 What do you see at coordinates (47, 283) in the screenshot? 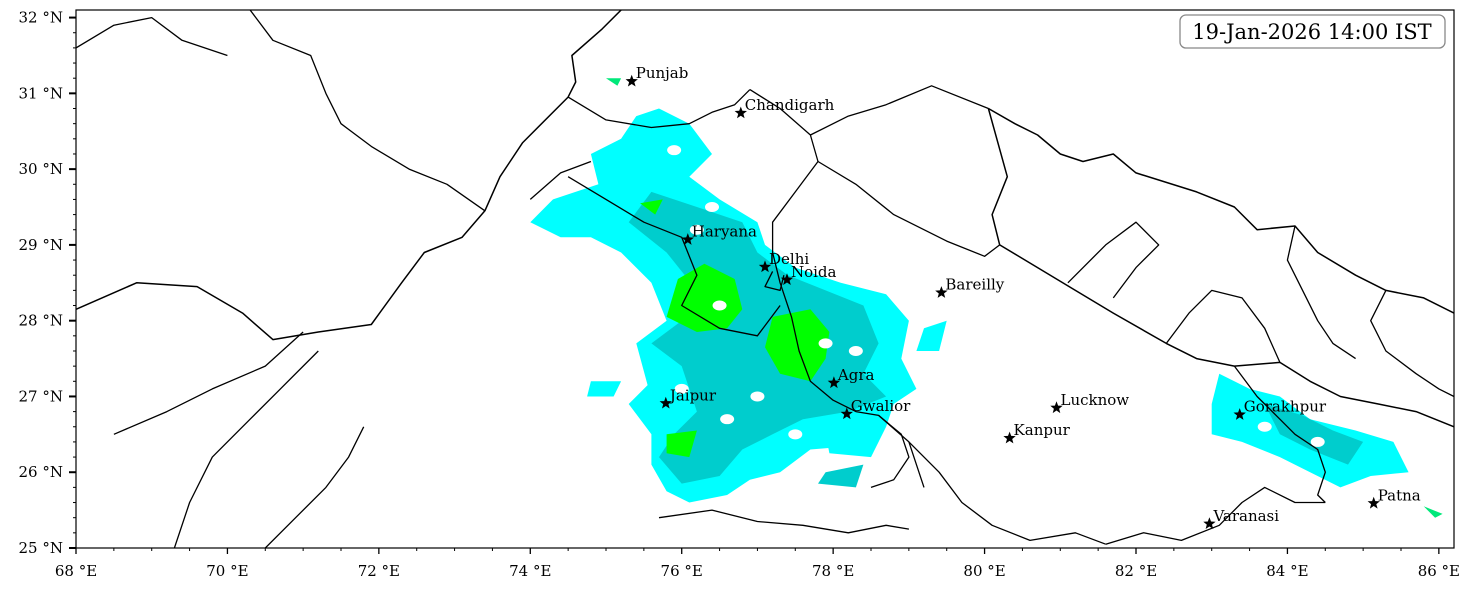
I see `y-axis: 25 °N 26 °N 27 °N 28 °N 29 °N 30 °N 31 °N 32 °N` at bounding box center [47, 283].